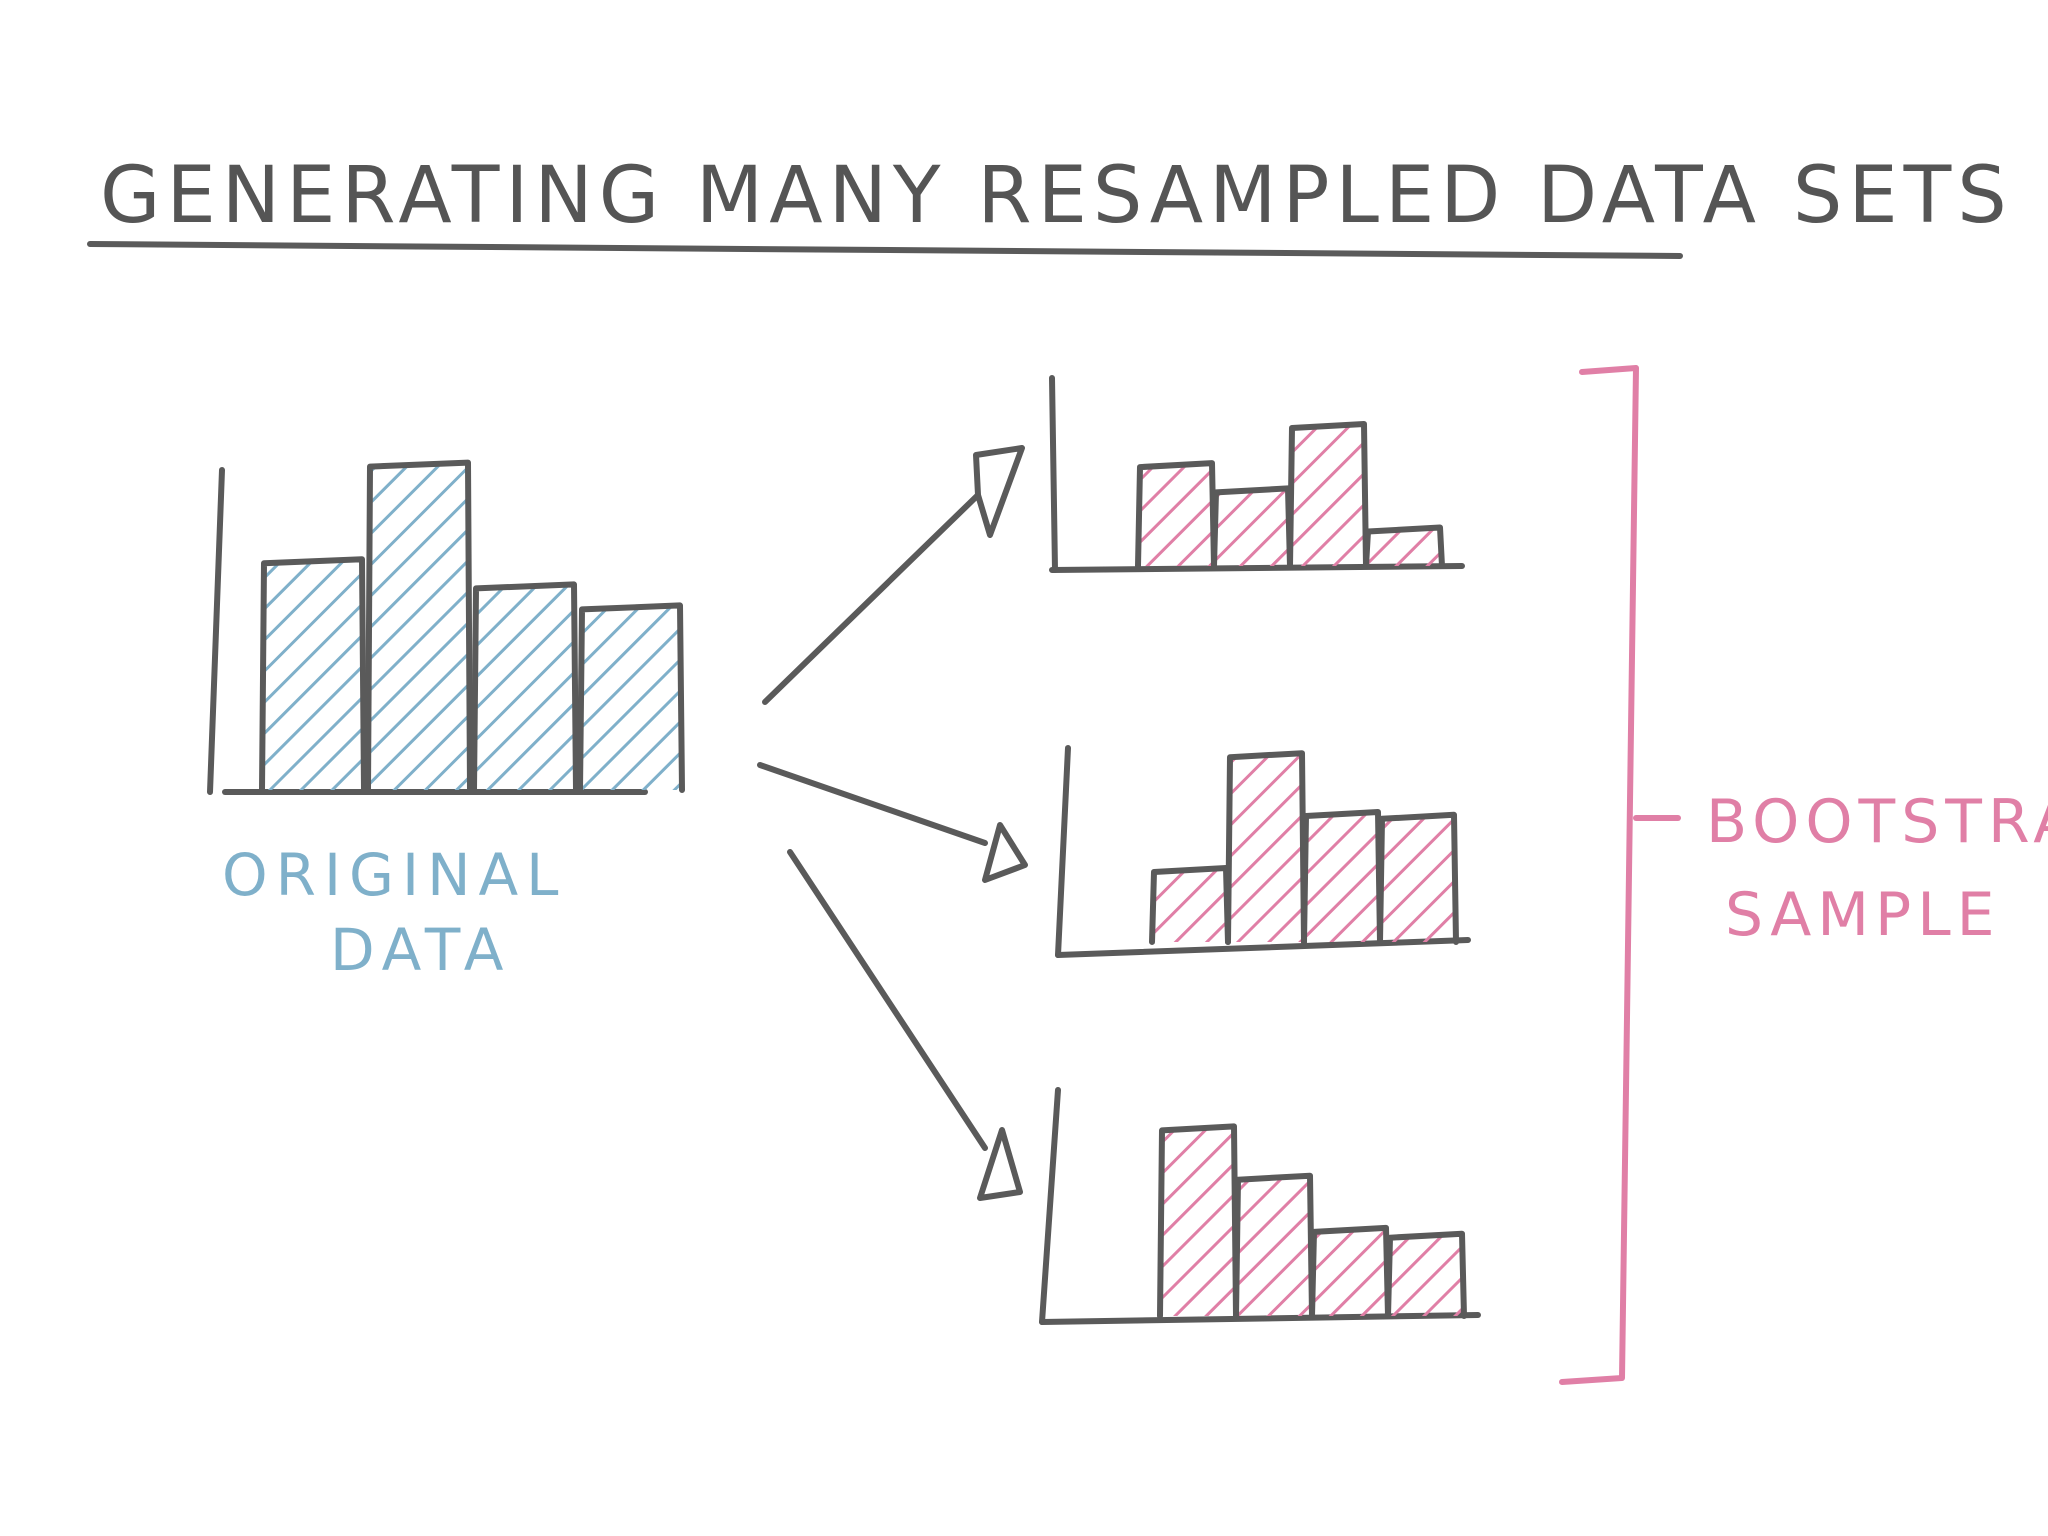  I want to click on original-data-chart, so click(446, 627).